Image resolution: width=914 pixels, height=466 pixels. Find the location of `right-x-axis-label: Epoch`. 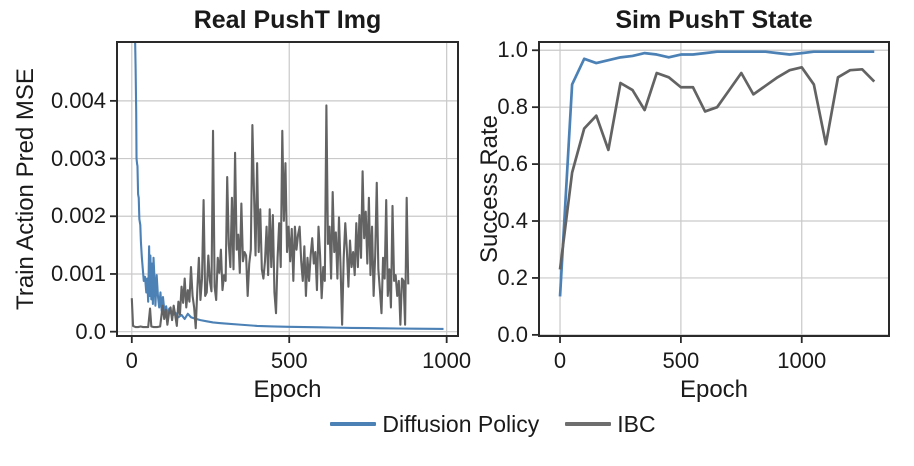

right-x-axis-label: Epoch is located at coordinates (714, 389).